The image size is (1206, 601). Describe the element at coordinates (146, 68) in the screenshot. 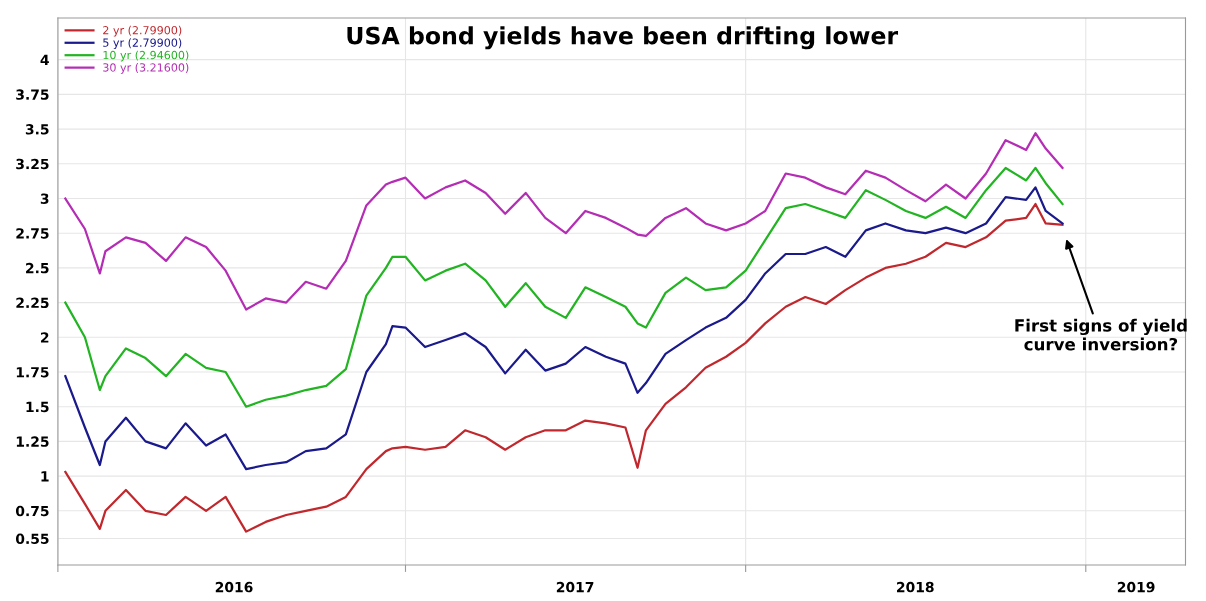

I see `legend-label: 30 yr (3.21600)` at that location.